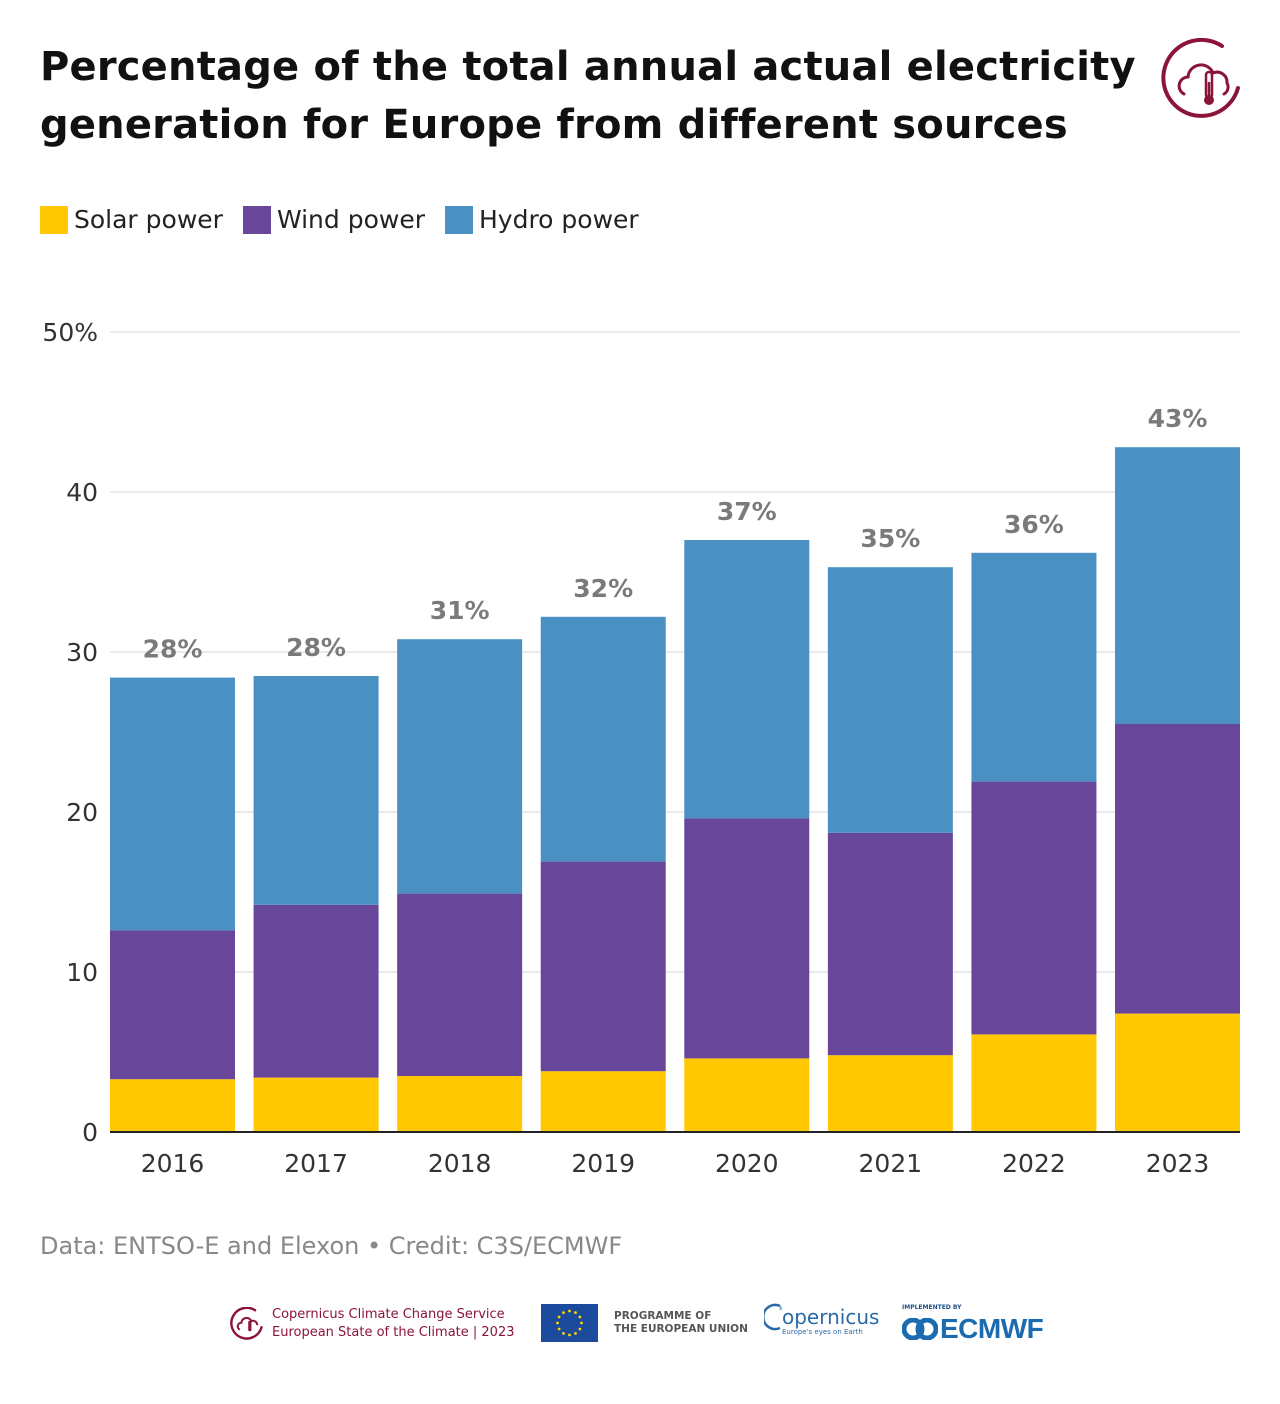 The height and width of the screenshot is (1404, 1280). What do you see at coordinates (831, 1317) in the screenshot?
I see `copernicus-wordmark: opernicus` at bounding box center [831, 1317].